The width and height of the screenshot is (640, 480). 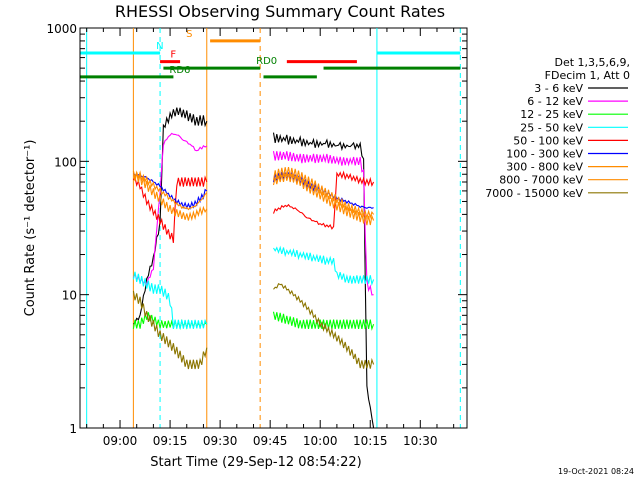 What do you see at coordinates (173, 55) in the screenshot?
I see `flag-label-f: F` at bounding box center [173, 55].